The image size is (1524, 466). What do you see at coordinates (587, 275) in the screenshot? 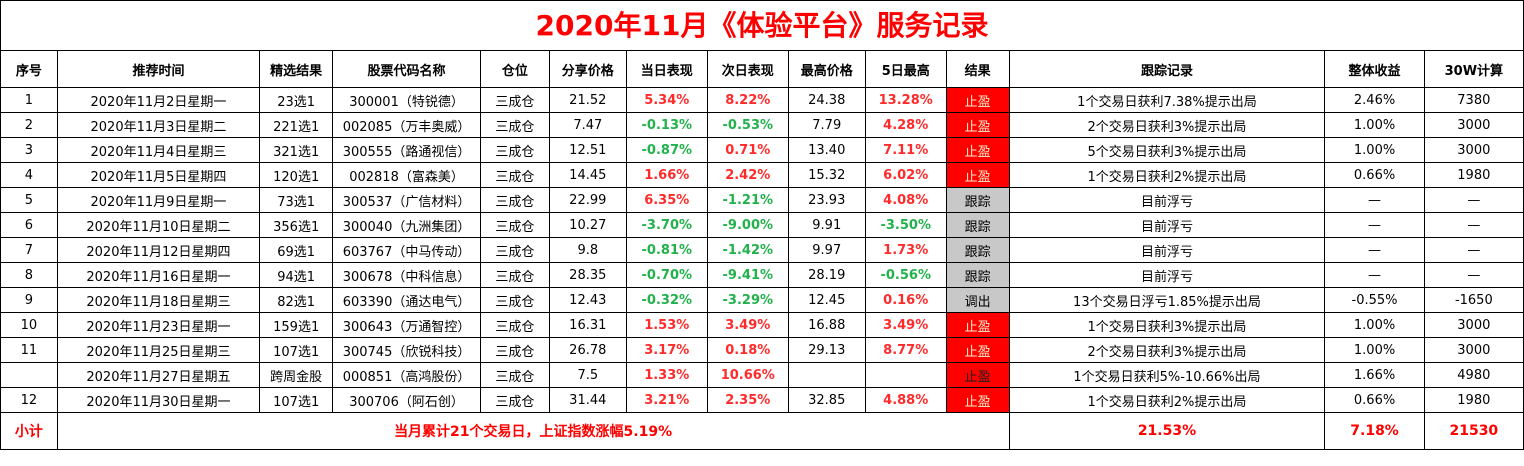
I see `share-price: 28.35` at bounding box center [587, 275].